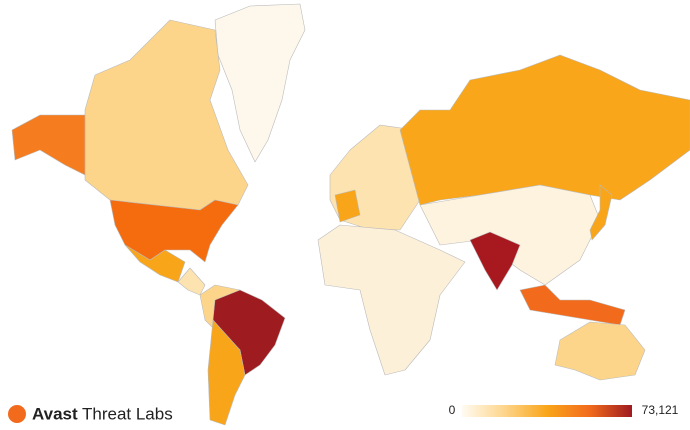 The height and width of the screenshot is (430, 690). I want to click on africa, so click(391, 300).